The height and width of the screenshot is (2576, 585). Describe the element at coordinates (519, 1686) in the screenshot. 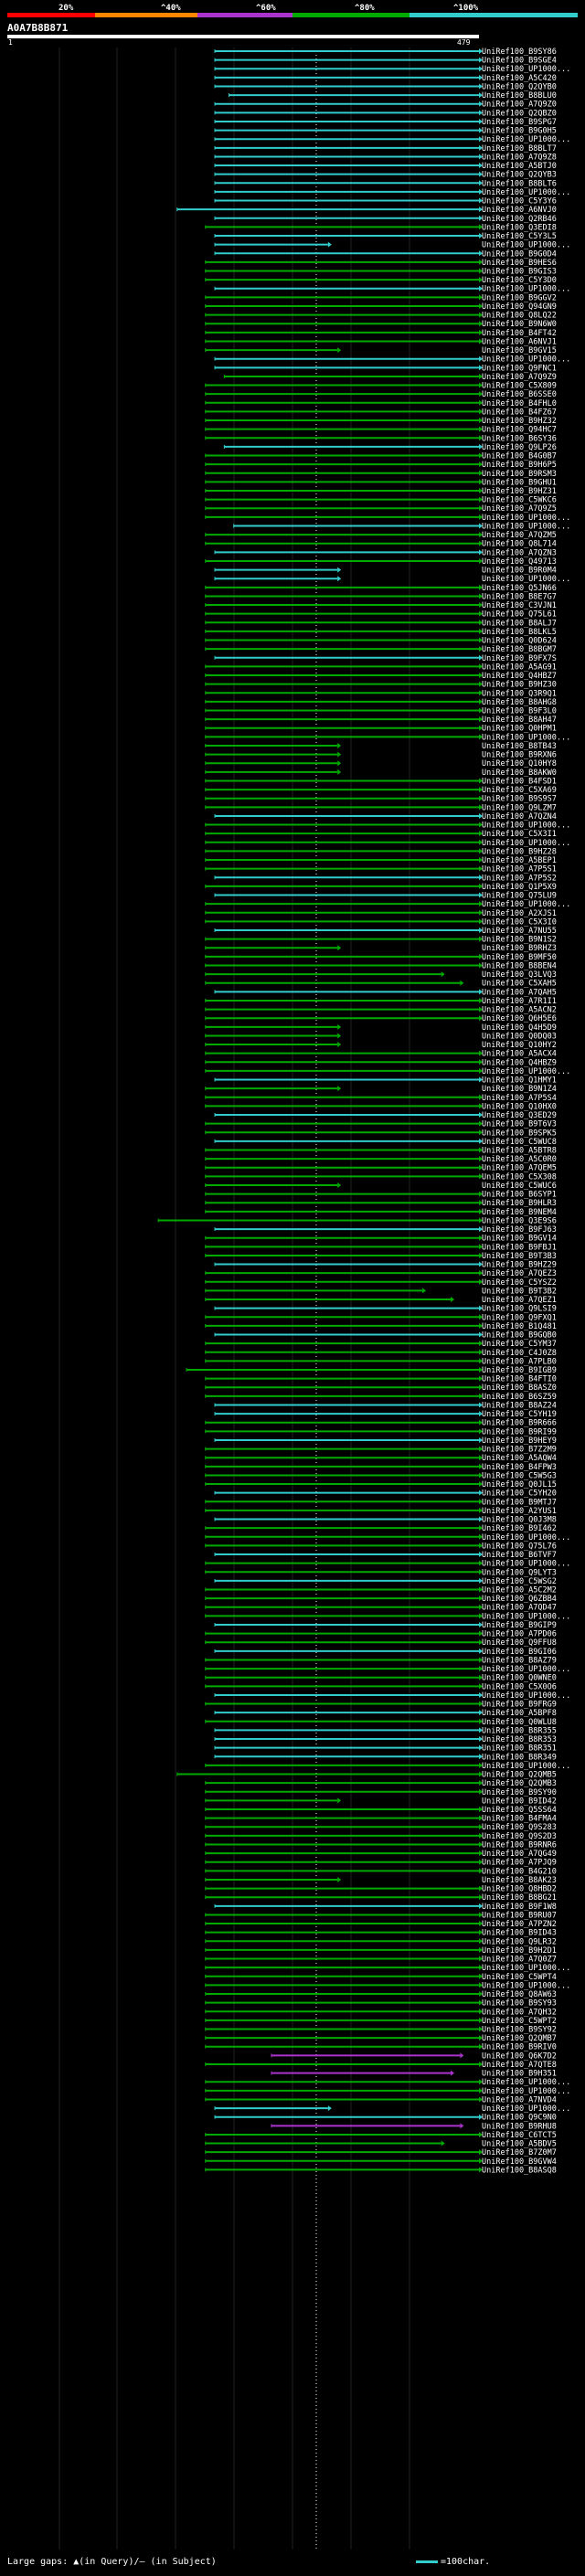

I see `hit-label: UniRef100_C5X0O6` at that location.